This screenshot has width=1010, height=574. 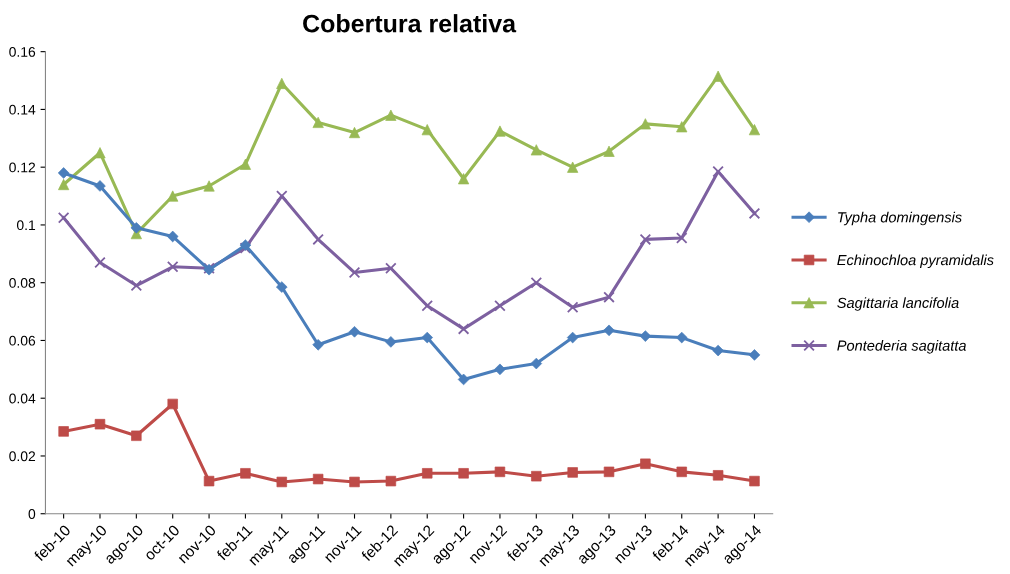 I want to click on chart-title: Cobertura relativa, so click(x=410, y=23).